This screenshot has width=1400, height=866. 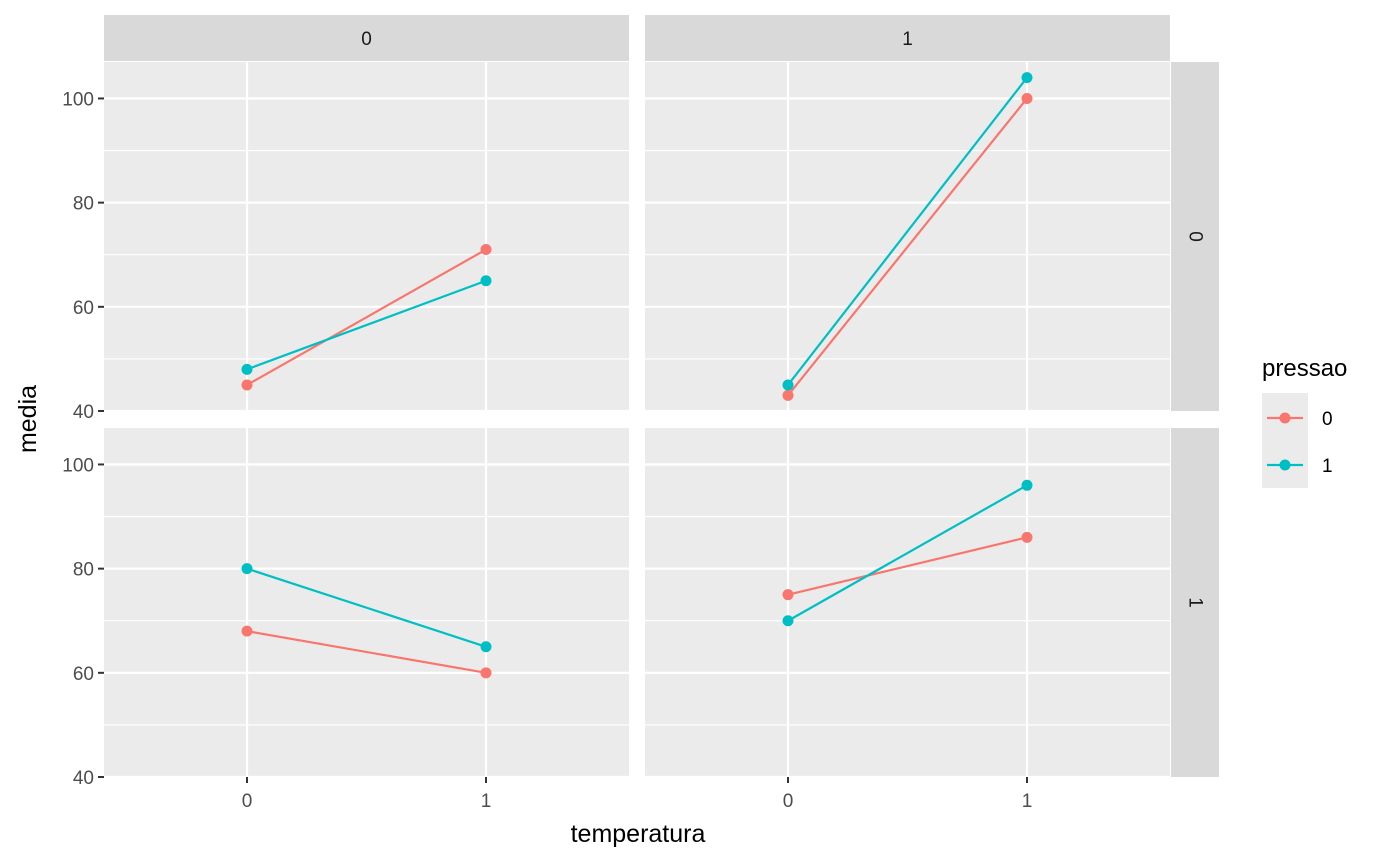 I want to click on legend-items: 01, so click(x=1300, y=443).